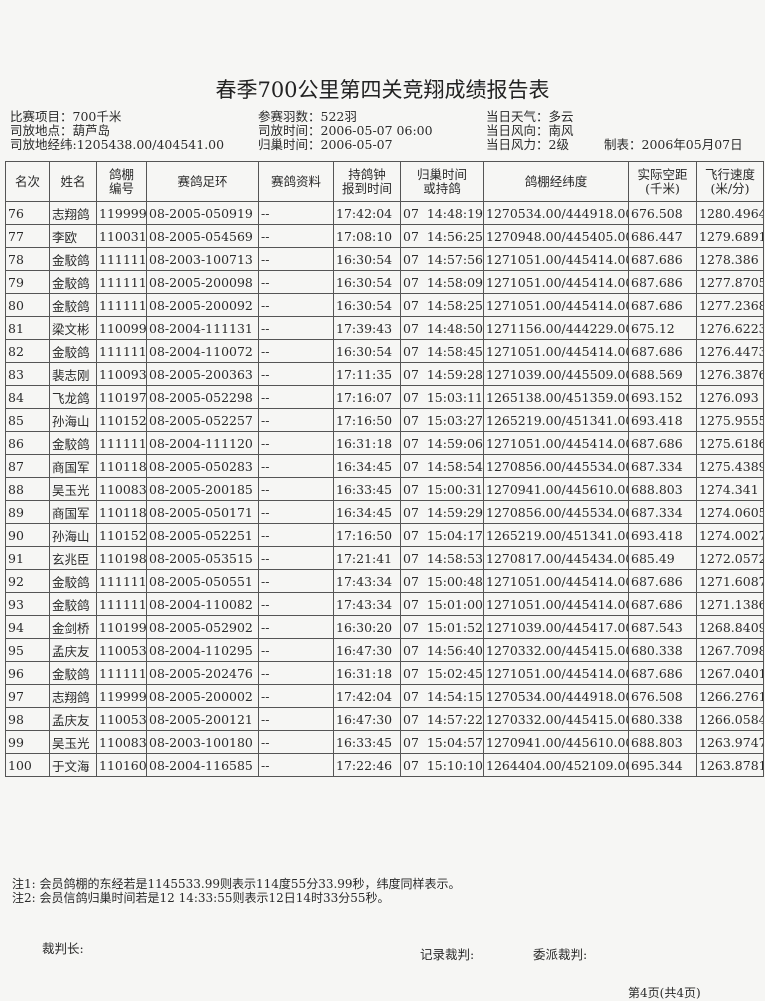 Image resolution: width=765 pixels, height=1001 pixels. Describe the element at coordinates (673, 144) in the screenshot. I see `made-date: 制表：2006年05月07日` at that location.